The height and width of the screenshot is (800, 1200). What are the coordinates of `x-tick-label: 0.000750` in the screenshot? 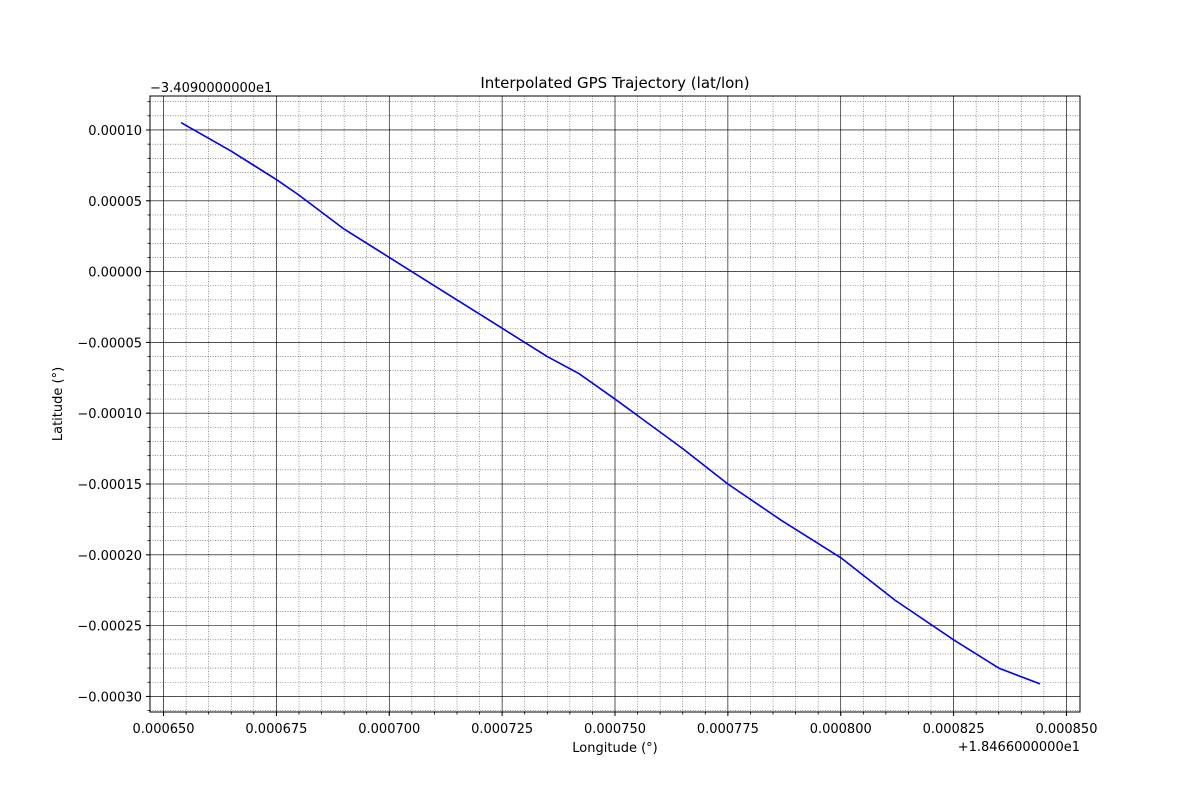 It's located at (615, 729).